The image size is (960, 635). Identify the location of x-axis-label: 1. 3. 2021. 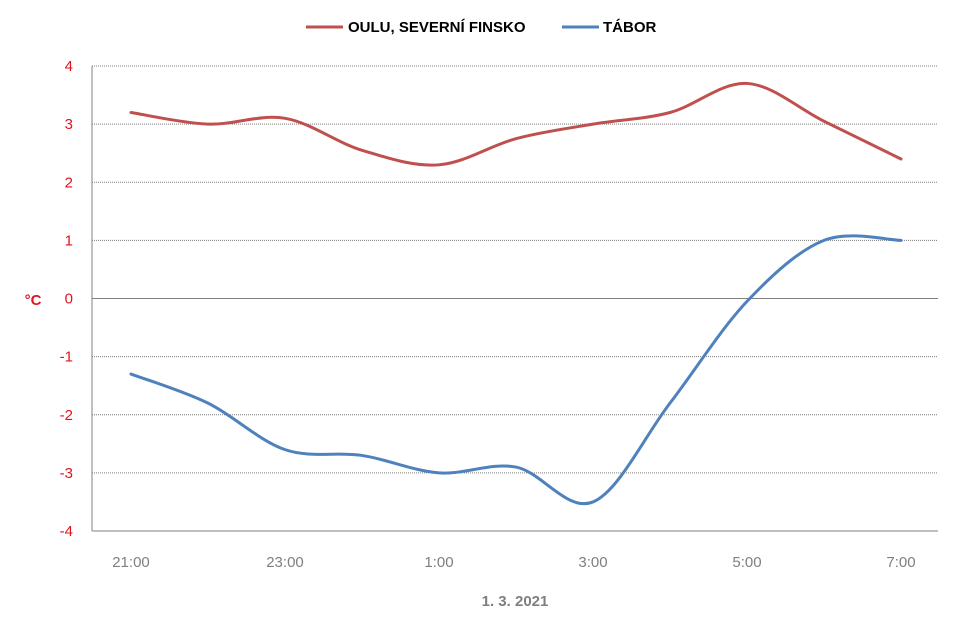
(515, 601).